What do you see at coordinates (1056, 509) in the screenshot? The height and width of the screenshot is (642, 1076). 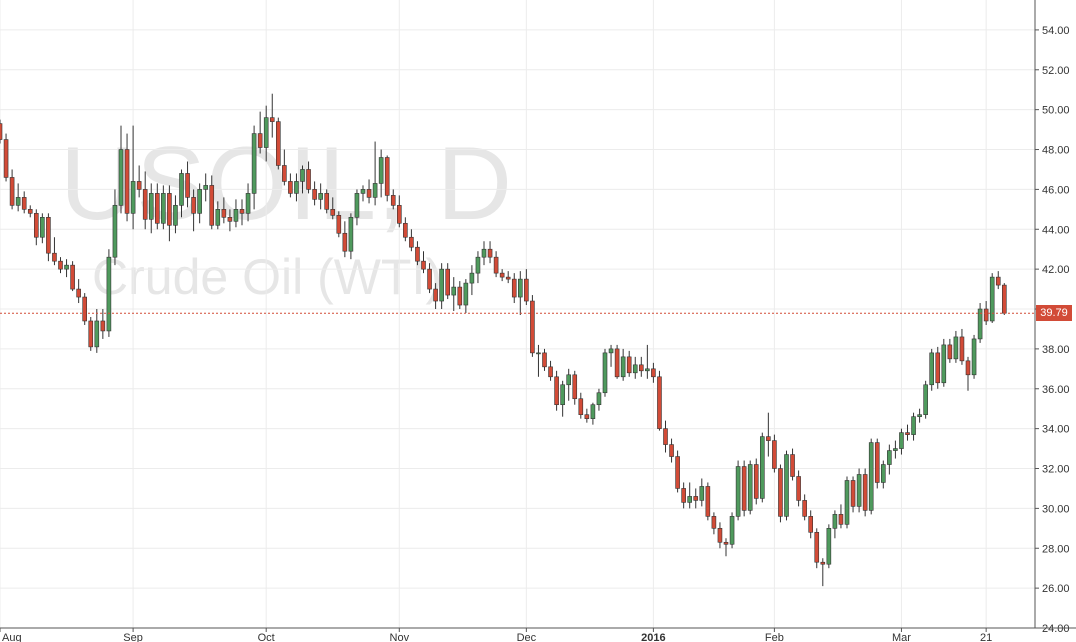 I see `y-tick-label: 30.00` at bounding box center [1056, 509].